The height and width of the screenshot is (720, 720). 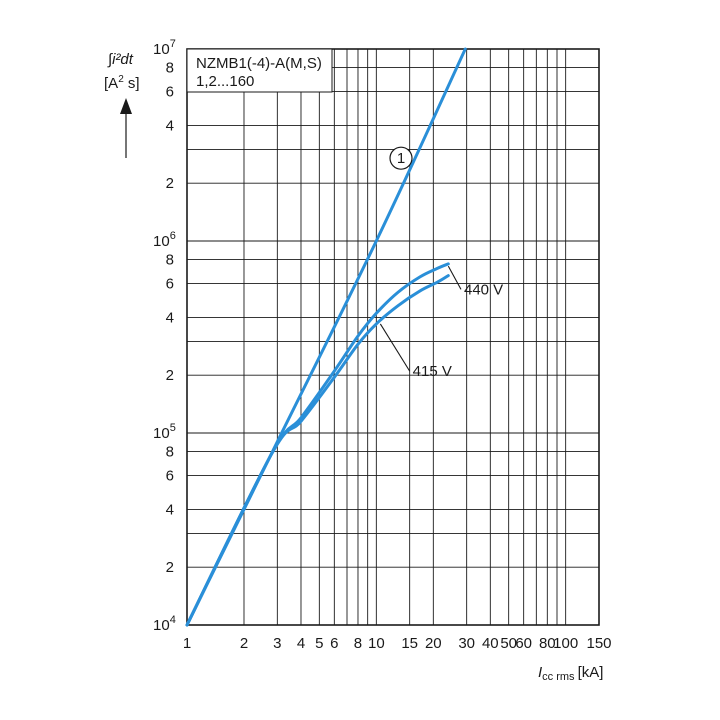 What do you see at coordinates (122, 83) in the screenshot?
I see `y-axis-label-unit: [A2 s]` at bounding box center [122, 83].